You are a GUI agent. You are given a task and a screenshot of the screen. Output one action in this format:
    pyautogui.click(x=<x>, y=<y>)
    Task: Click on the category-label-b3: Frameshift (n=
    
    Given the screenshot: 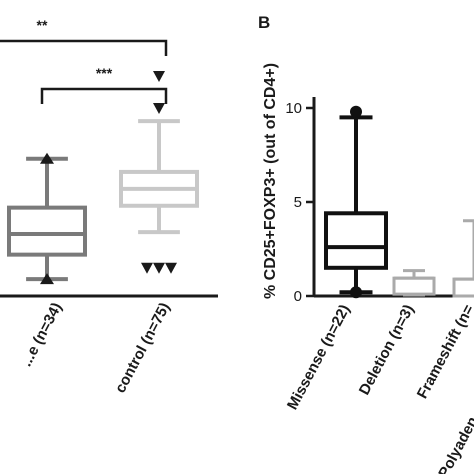 What is the action you would take?
    pyautogui.click(x=444, y=352)
    